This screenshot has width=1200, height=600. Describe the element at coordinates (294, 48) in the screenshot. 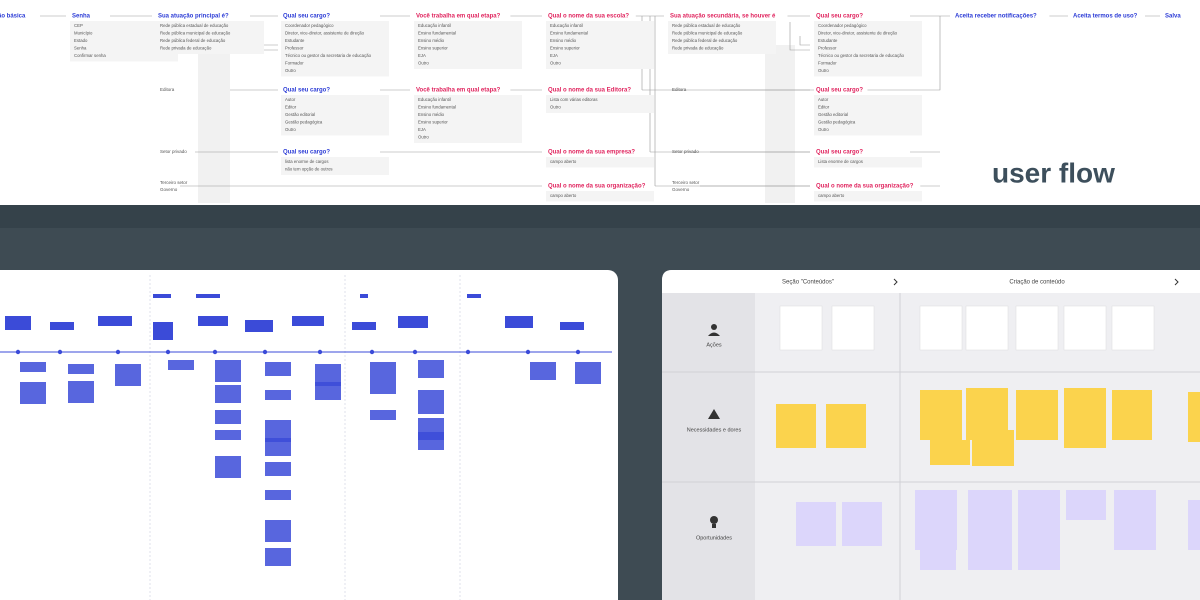

I see `node-option: Professor` at that location.